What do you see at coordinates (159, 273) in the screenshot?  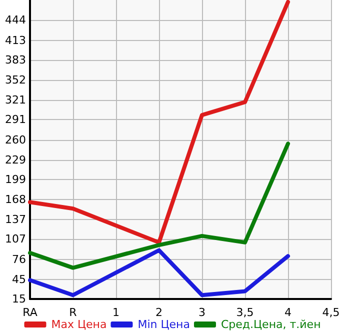 I see `line-series` at bounding box center [159, 273].